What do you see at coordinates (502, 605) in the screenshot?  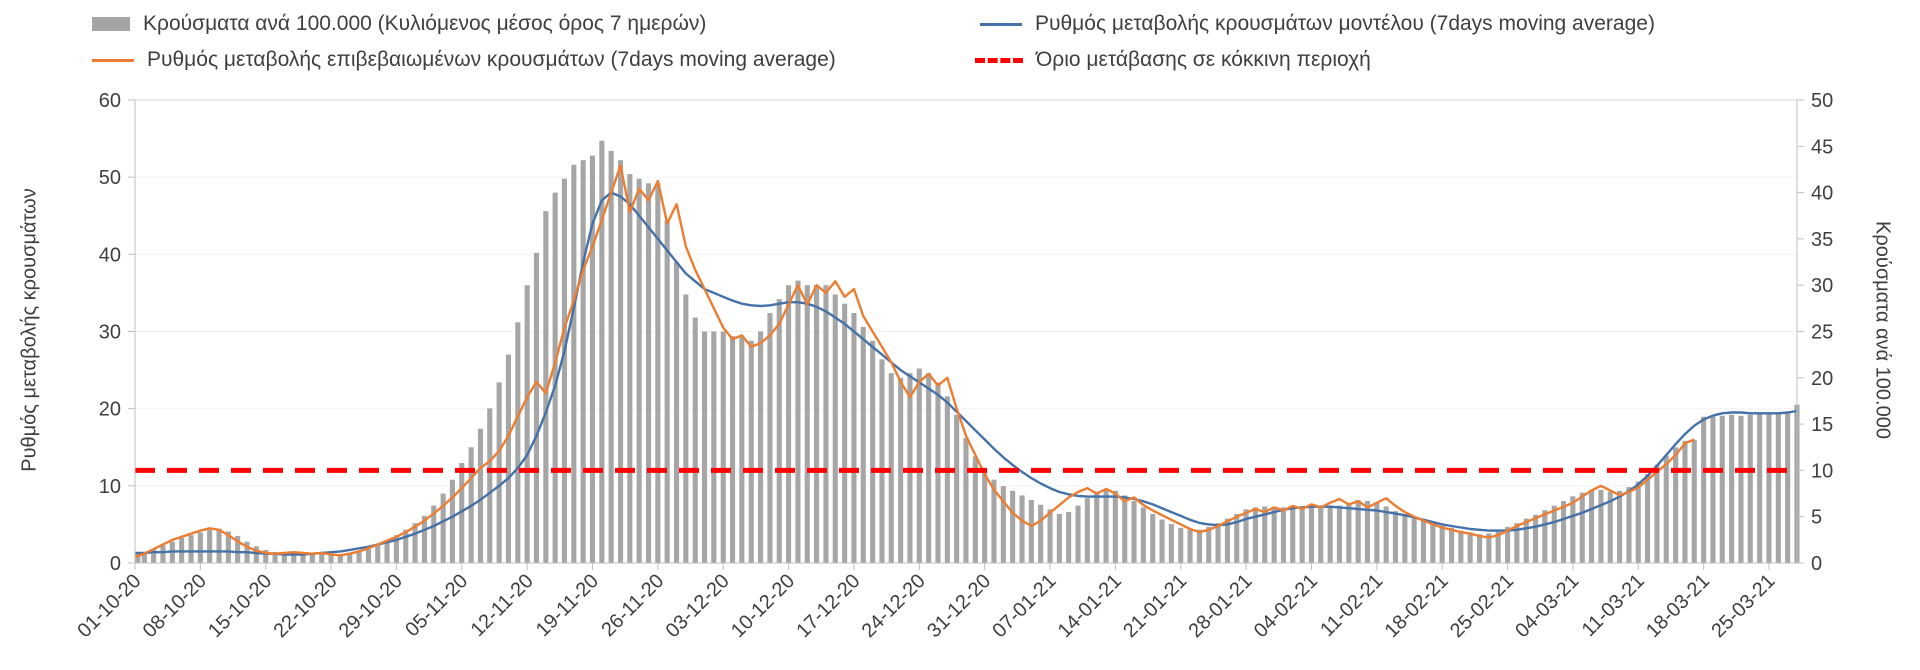 I see `tick-label: 12-11-20` at bounding box center [502, 605].